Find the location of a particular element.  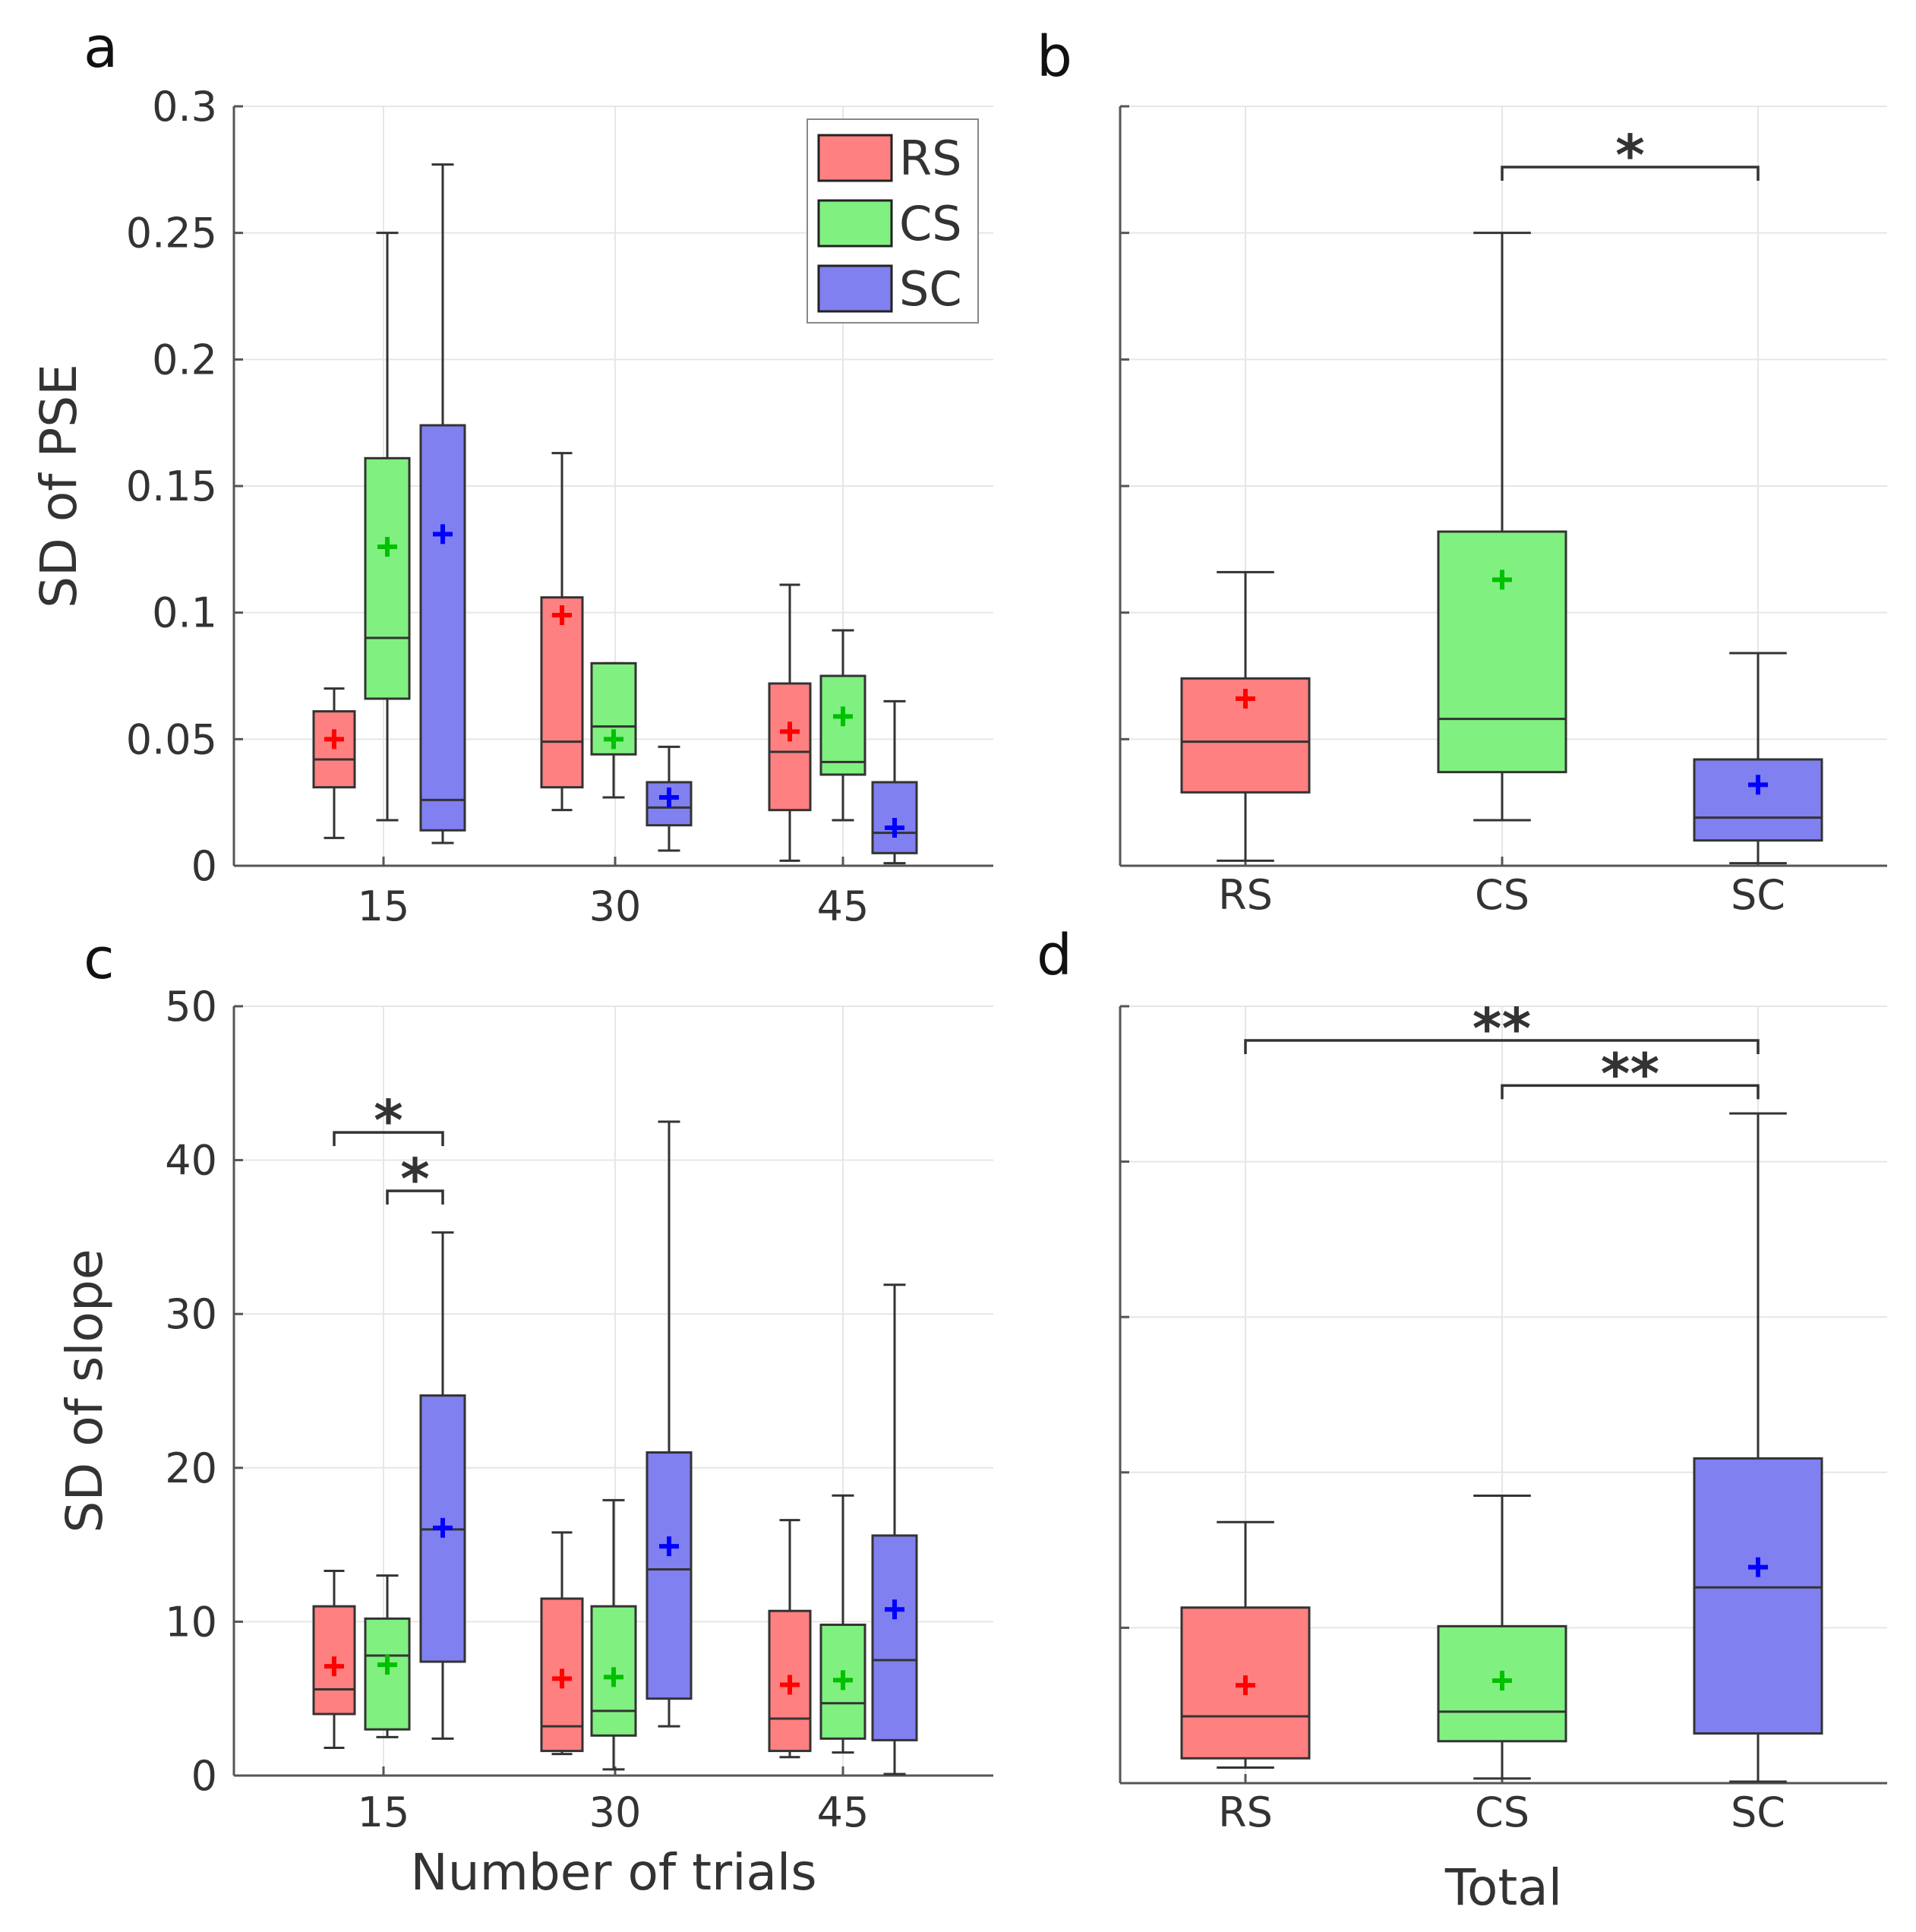

y-tick-label: 40 is located at coordinates (191, 1161).